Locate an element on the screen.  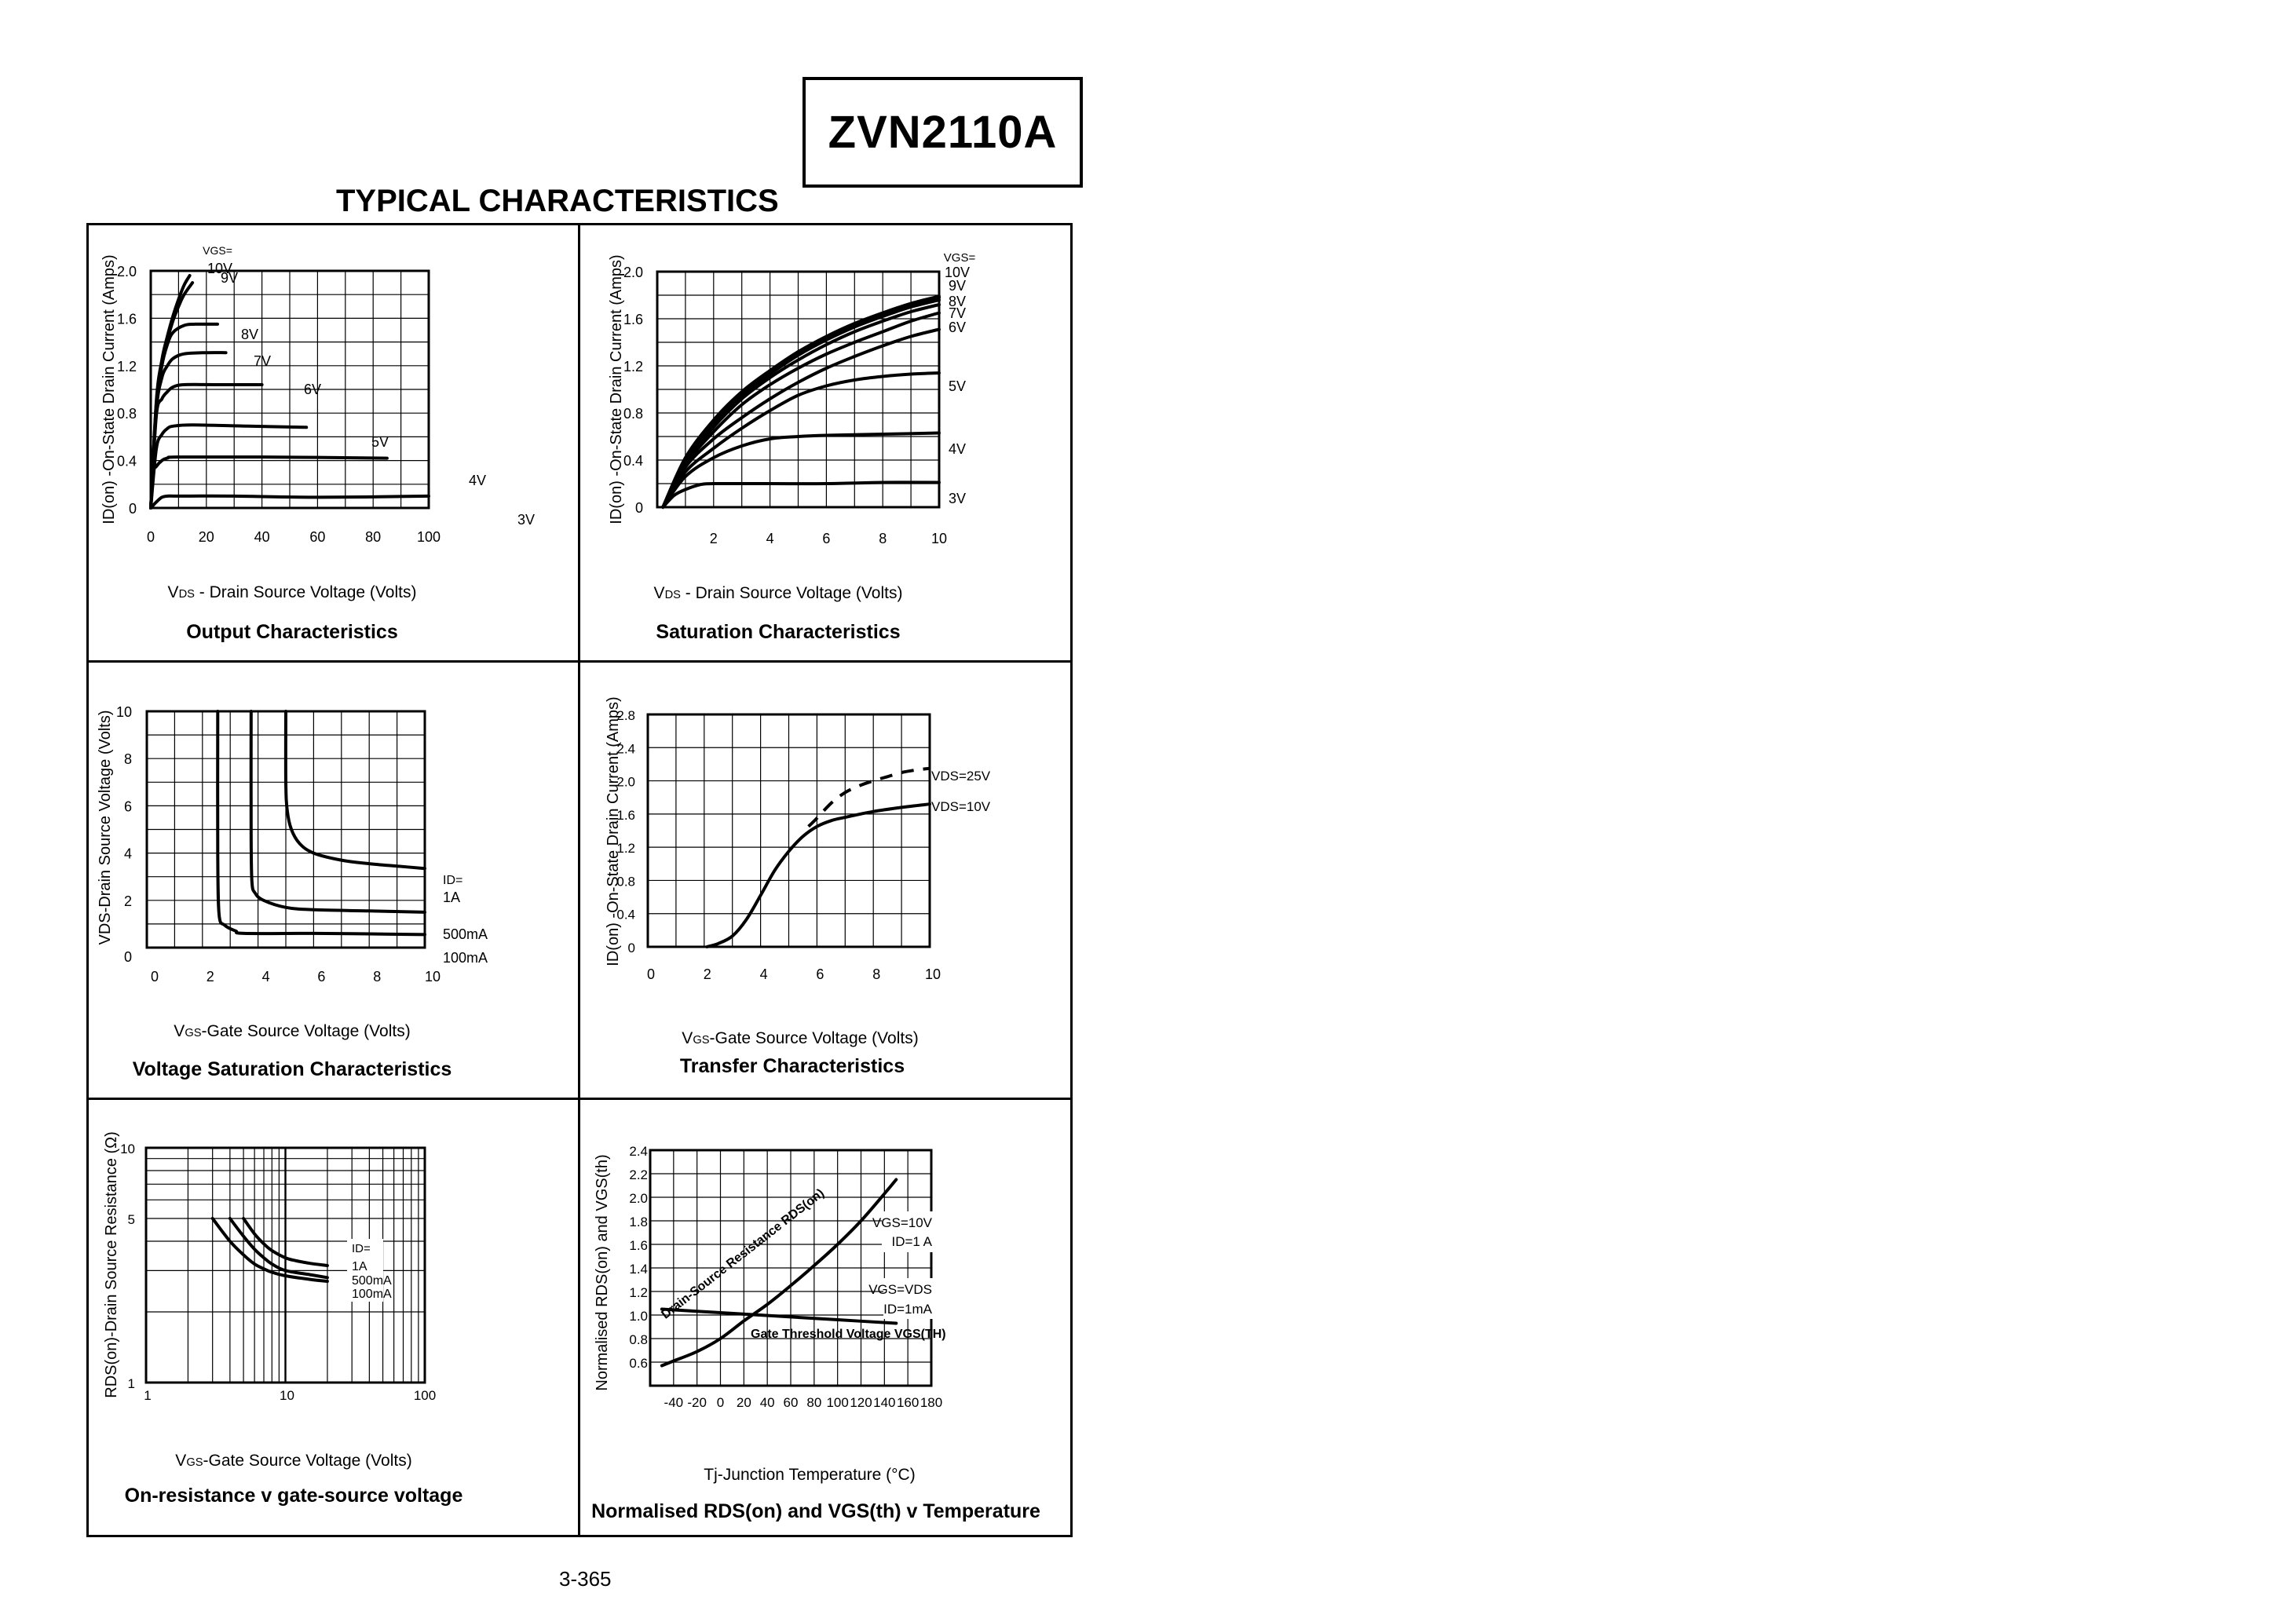
curve-9v is located at coordinates (801, 403).